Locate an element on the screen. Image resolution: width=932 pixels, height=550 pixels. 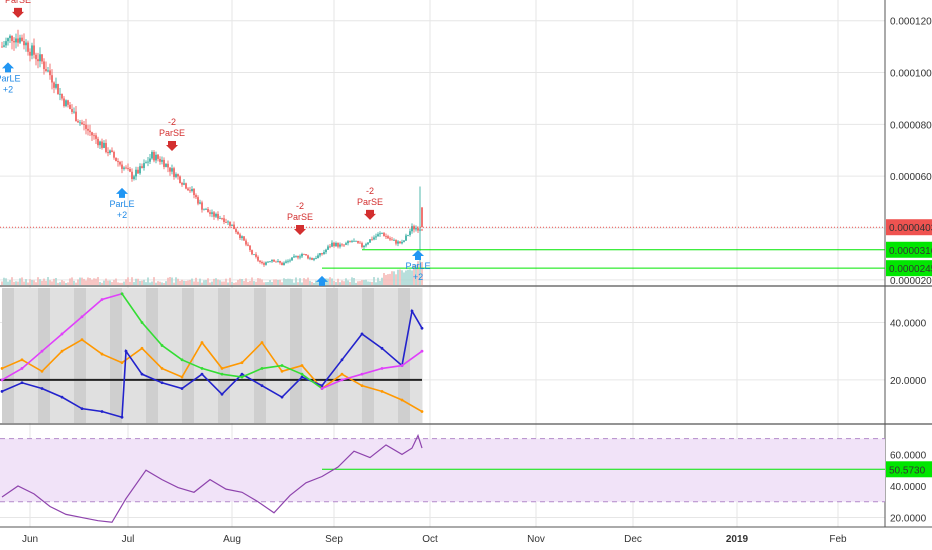
time-tick-label: Sep is located at coordinates (334, 539).